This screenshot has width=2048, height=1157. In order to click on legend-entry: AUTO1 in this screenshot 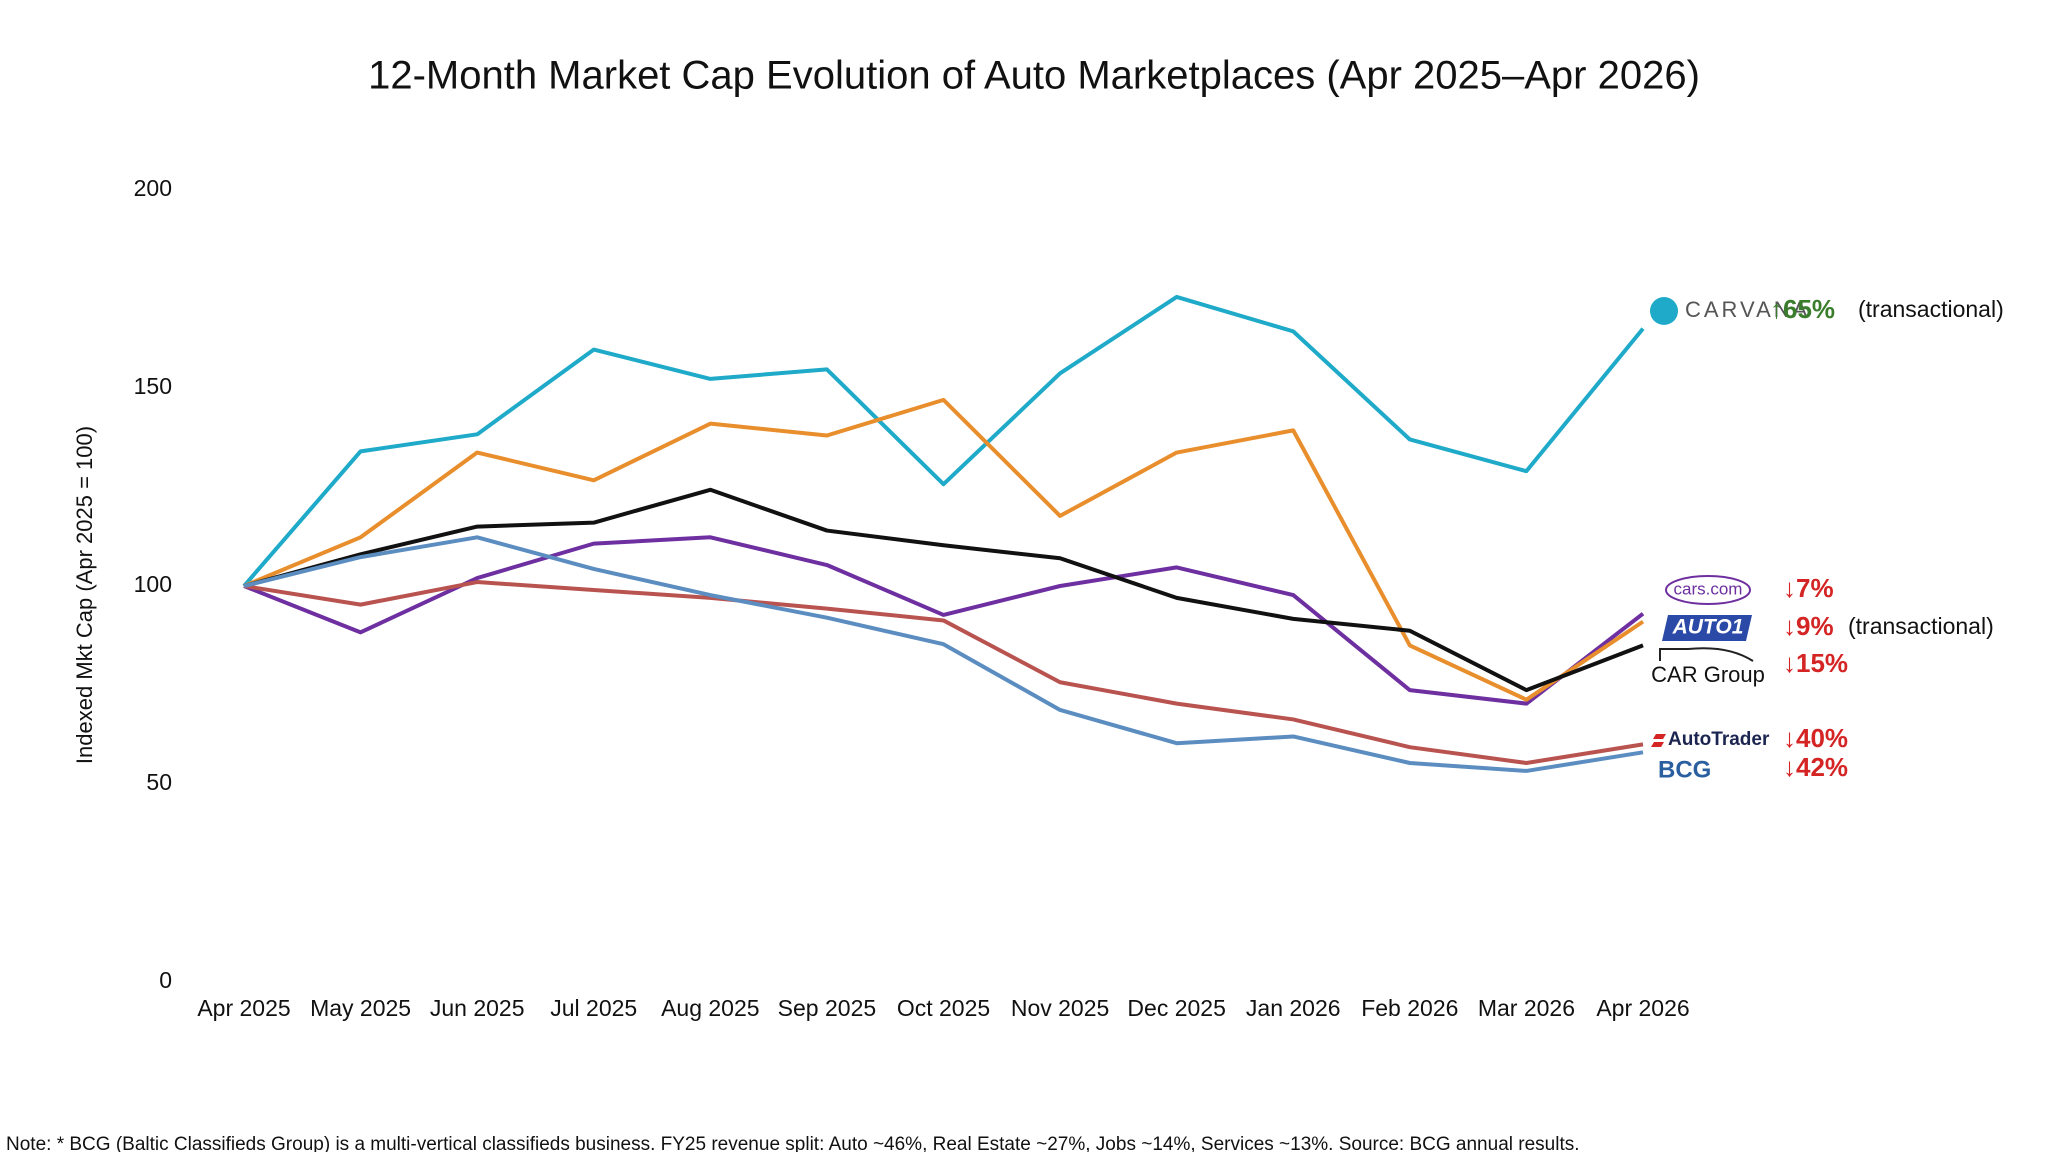, I will do `click(1708, 627)`.